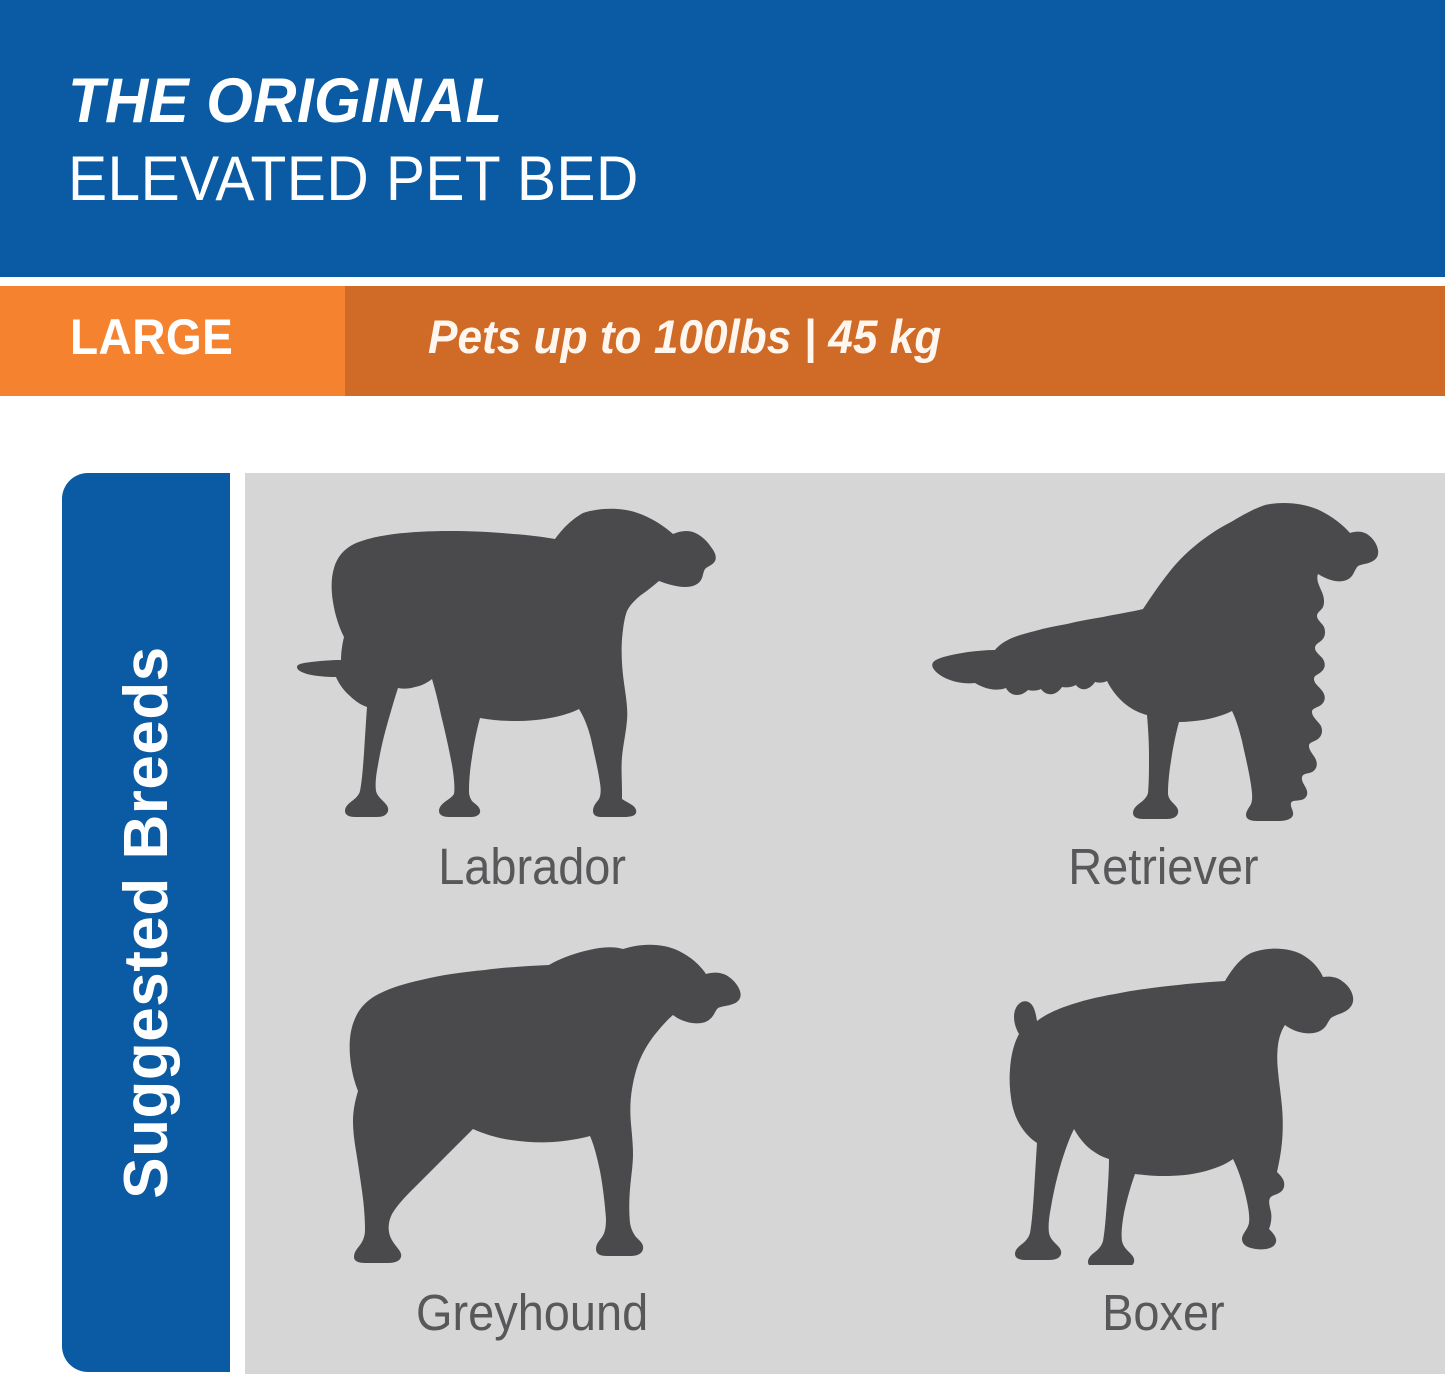  What do you see at coordinates (685, 336) in the screenshot?
I see `size-weight-capacity: Pets up to 100lbs | 45 kg` at bounding box center [685, 336].